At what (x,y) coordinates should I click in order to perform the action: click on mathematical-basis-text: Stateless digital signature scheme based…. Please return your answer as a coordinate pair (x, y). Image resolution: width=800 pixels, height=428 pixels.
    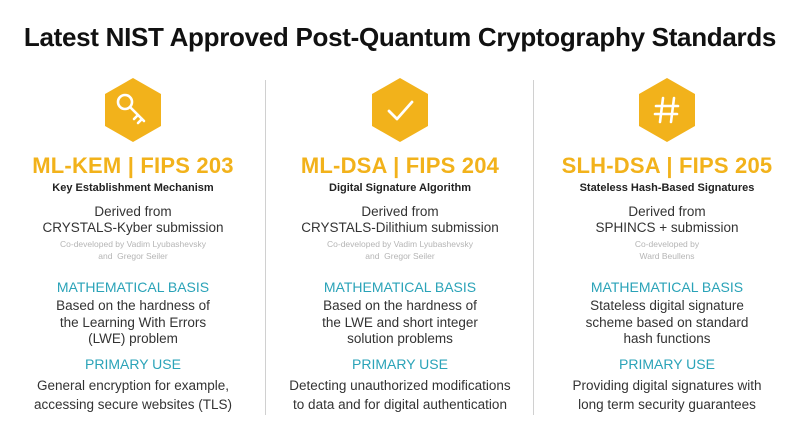
    Looking at the image, I should click on (667, 322).